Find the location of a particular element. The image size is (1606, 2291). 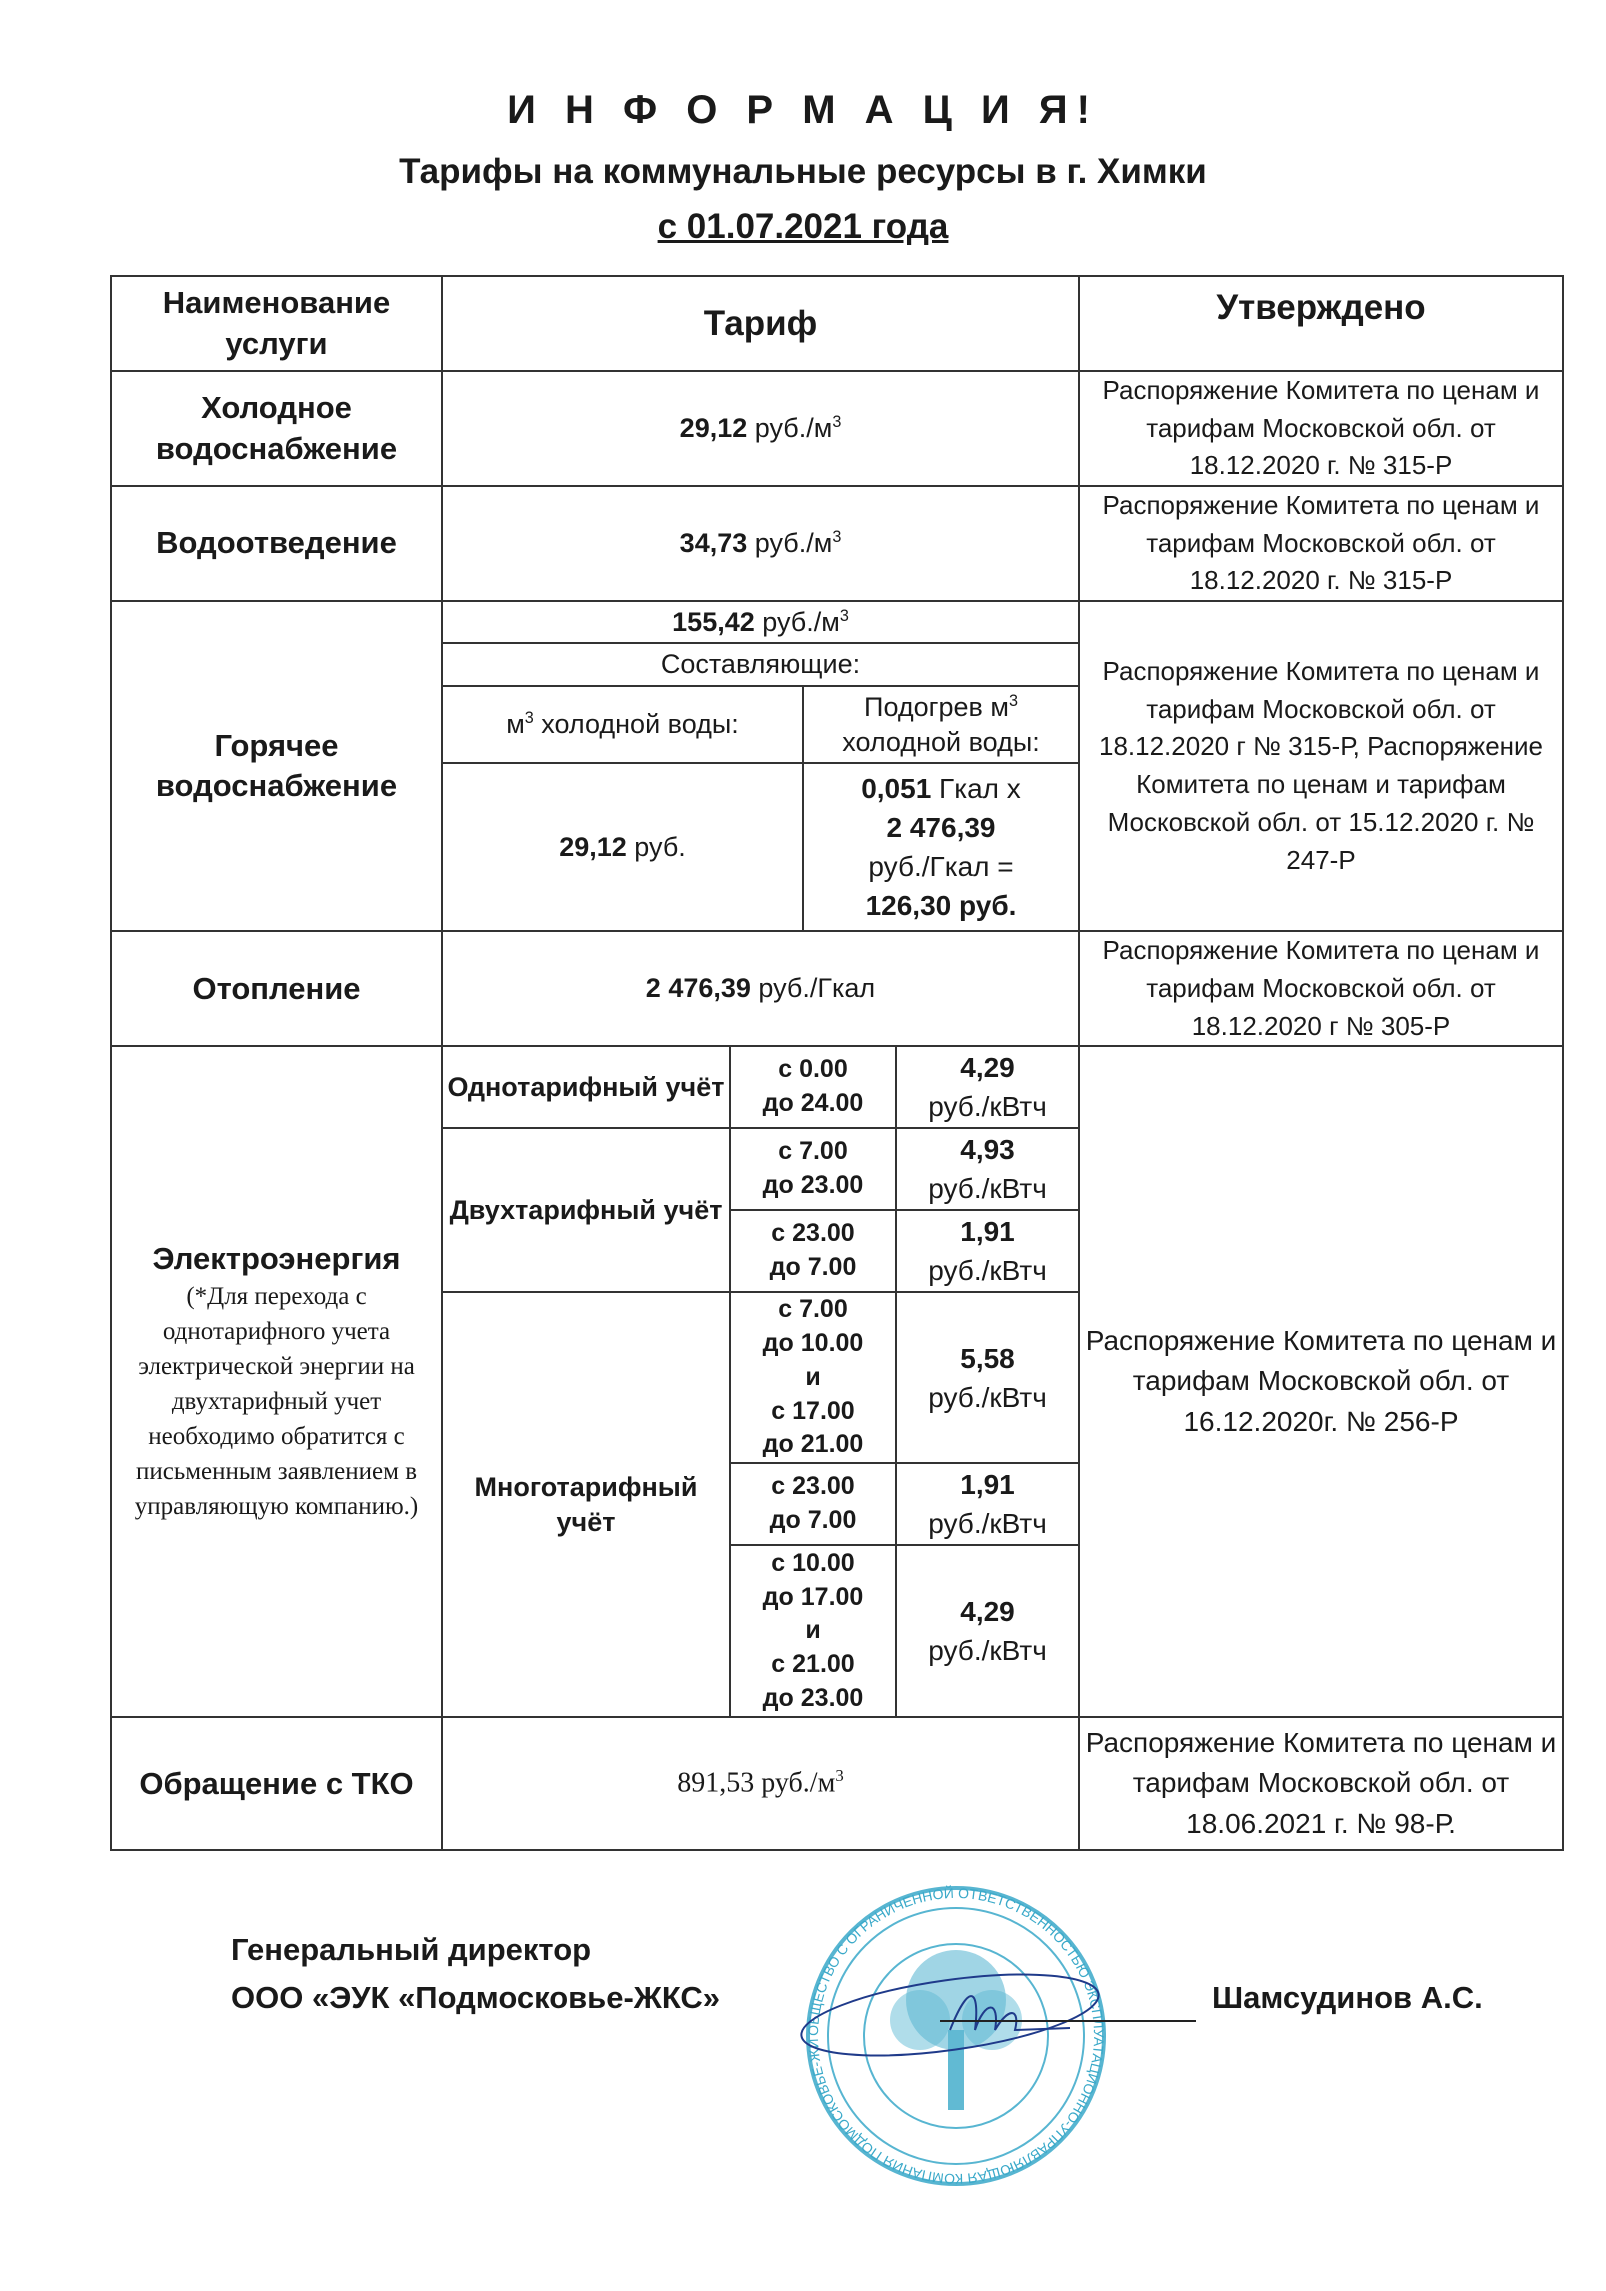

time-range: с 10.00 до 17.00 и с 21.00 до 23.00 is located at coordinates (813, 1631).